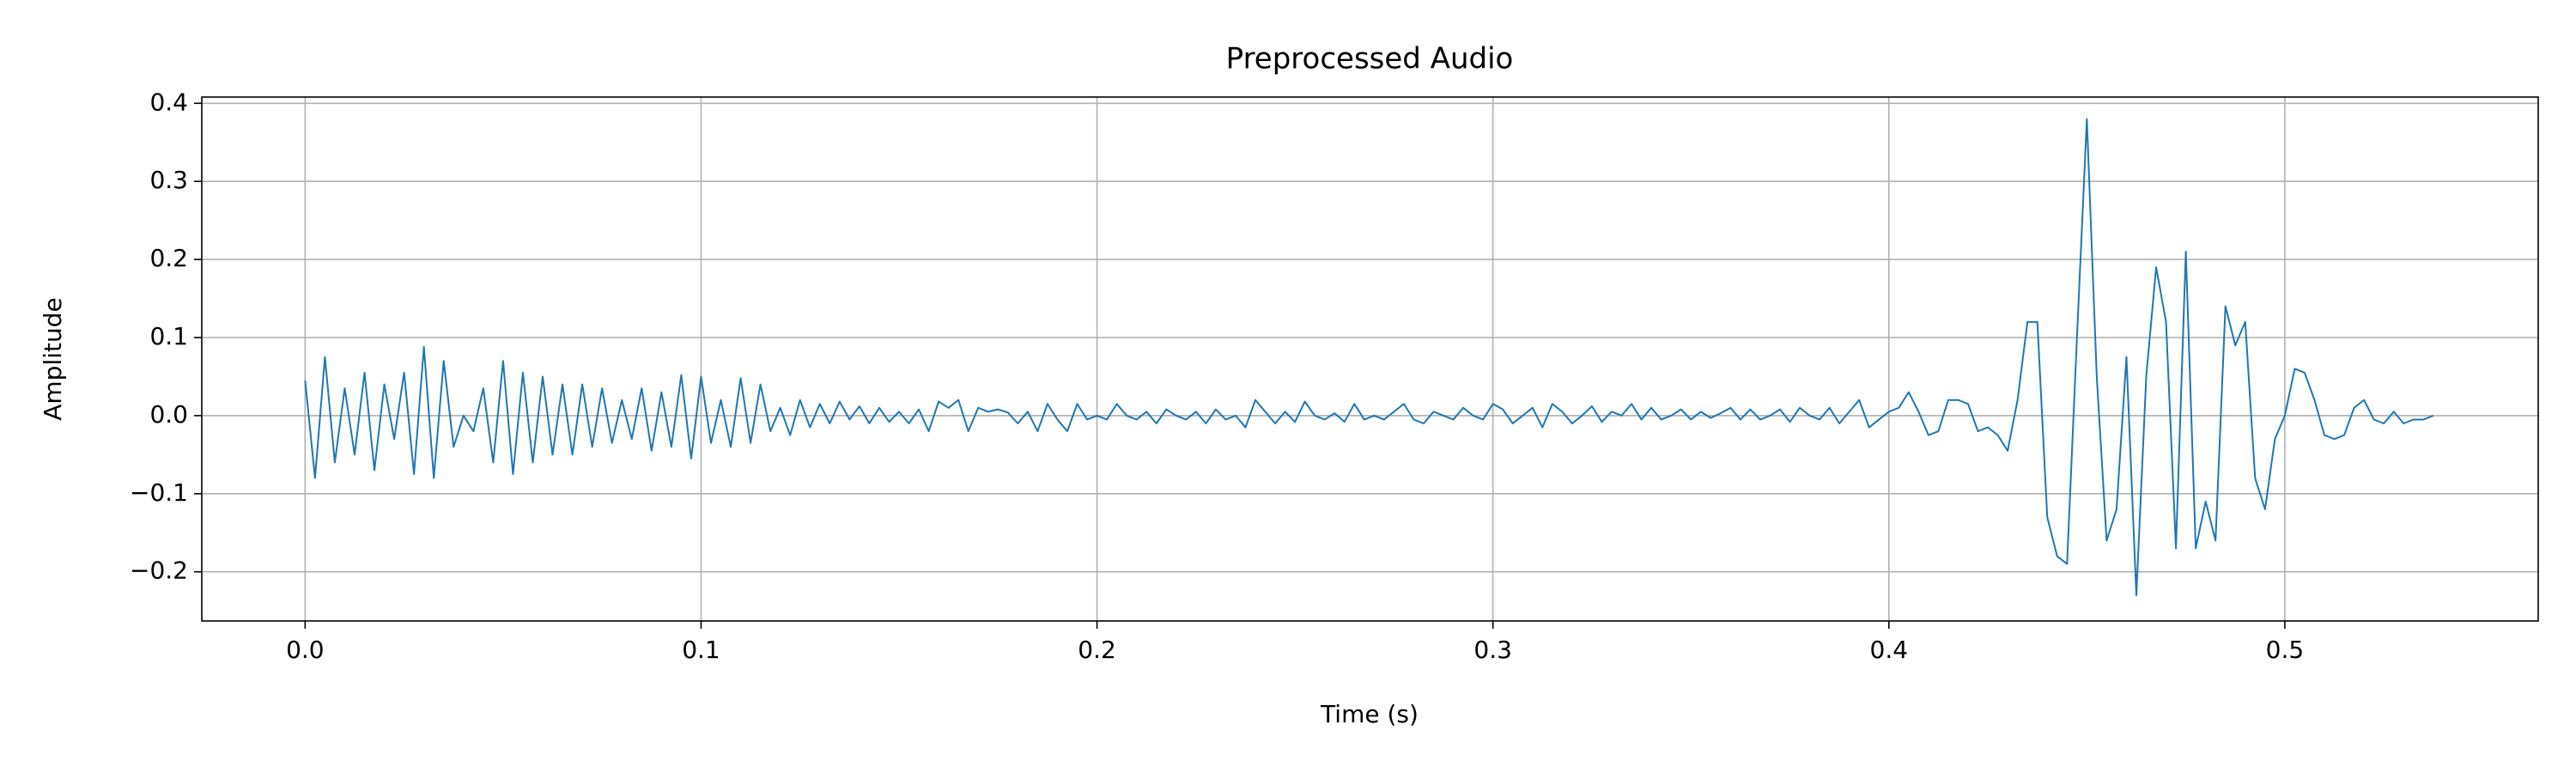 The width and height of the screenshot is (2576, 773). I want to click on x-tick-label: 0.2, so click(1097, 650).